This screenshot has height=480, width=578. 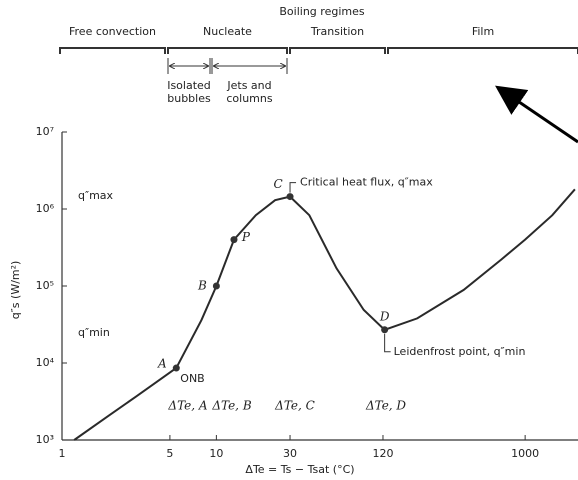 What do you see at coordinates (227, 31) in the screenshot?
I see `regime-label: Nucleate` at bounding box center [227, 31].